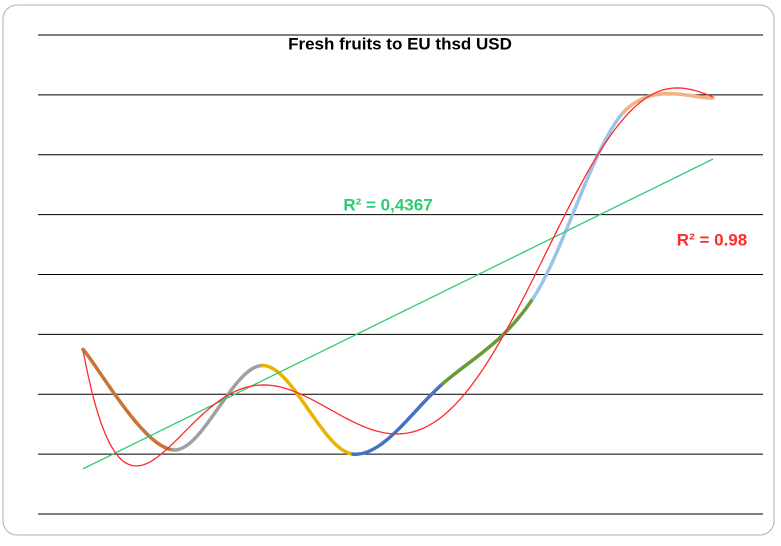 This screenshot has width=781, height=546. I want to click on chart-title: Fresh fruits to EU thsd USD, so click(400, 43).